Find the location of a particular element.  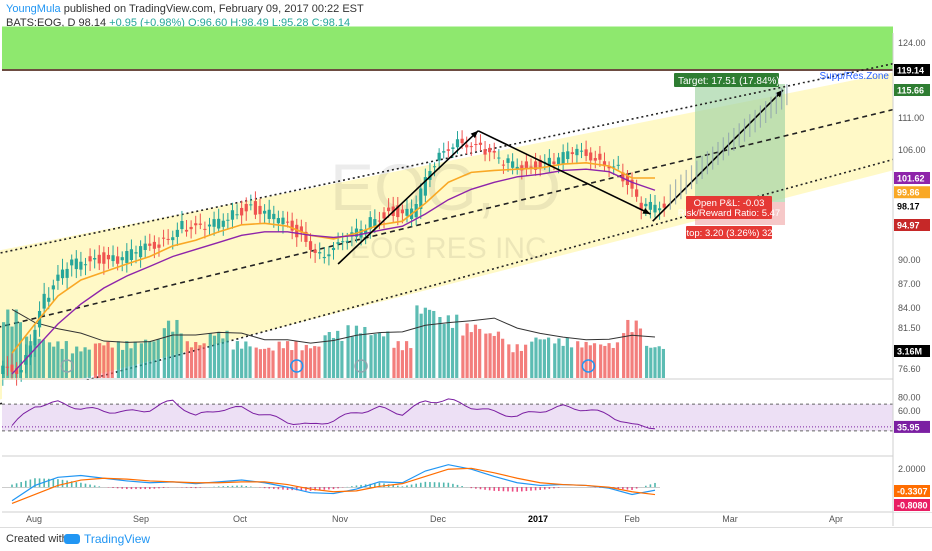

macd-value-label: -0.3307 is located at coordinates (912, 492).